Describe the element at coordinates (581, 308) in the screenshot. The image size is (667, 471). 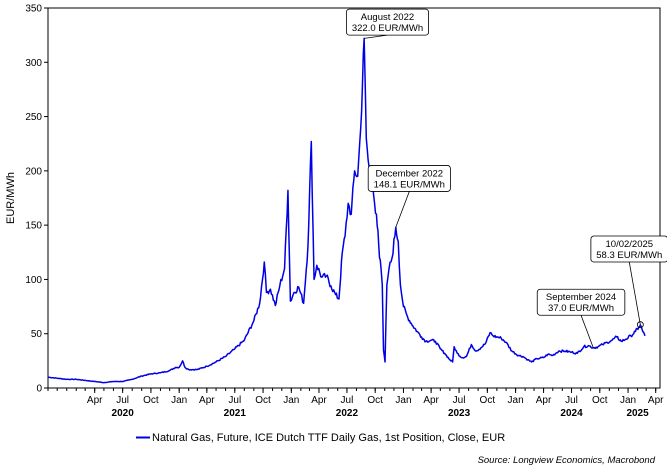
I see `annotation-label: 37.0 EUR/MWh` at that location.